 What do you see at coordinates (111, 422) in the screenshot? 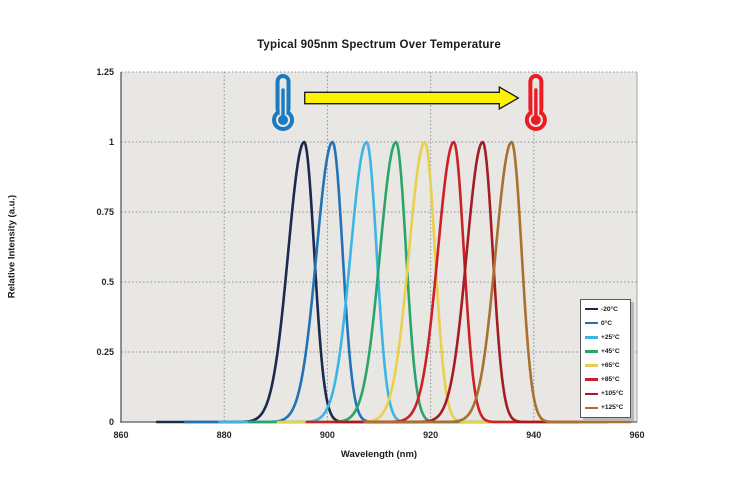
I see `y-tick-label: 0` at bounding box center [111, 422].